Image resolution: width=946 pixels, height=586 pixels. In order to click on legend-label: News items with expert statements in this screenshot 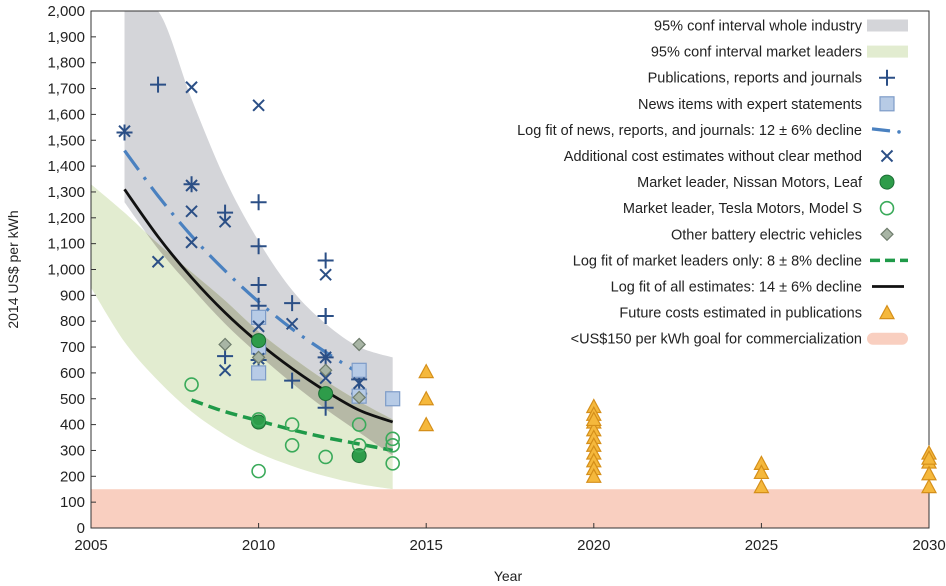, I will do `click(750, 105)`.